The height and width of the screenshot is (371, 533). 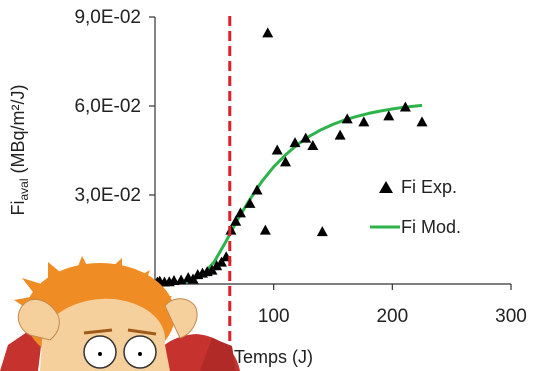 What do you see at coordinates (120, 313) in the screenshot?
I see `cartoon-character-image` at bounding box center [120, 313].